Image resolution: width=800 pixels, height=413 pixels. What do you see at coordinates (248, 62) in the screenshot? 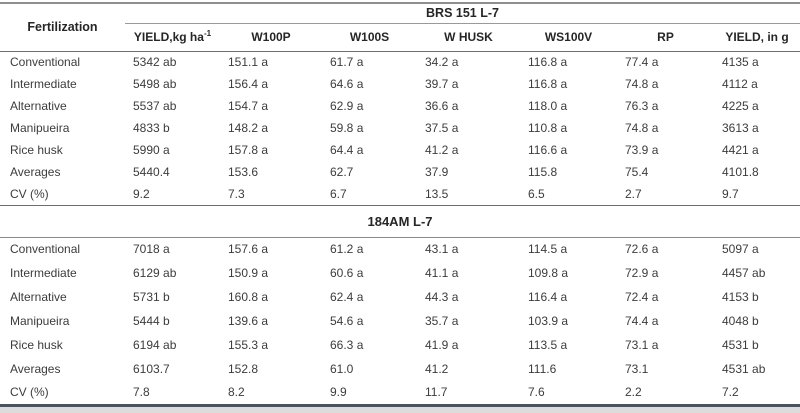
I see `table-cell: 151.1 a` at bounding box center [248, 62].